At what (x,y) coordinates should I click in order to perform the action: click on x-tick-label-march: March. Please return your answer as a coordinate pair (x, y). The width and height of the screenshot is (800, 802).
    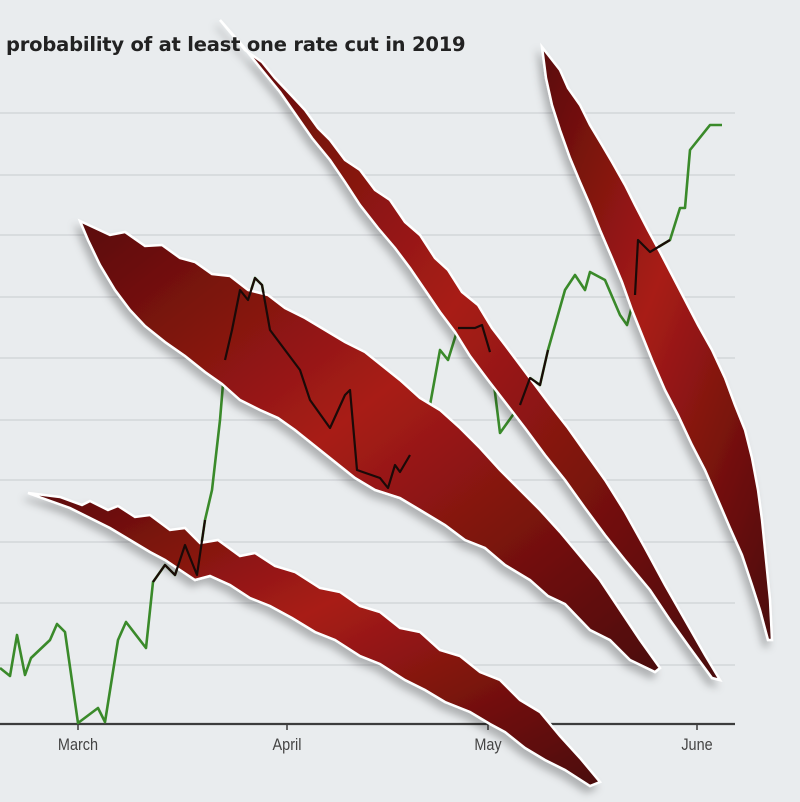
    Looking at the image, I should click on (78, 744).